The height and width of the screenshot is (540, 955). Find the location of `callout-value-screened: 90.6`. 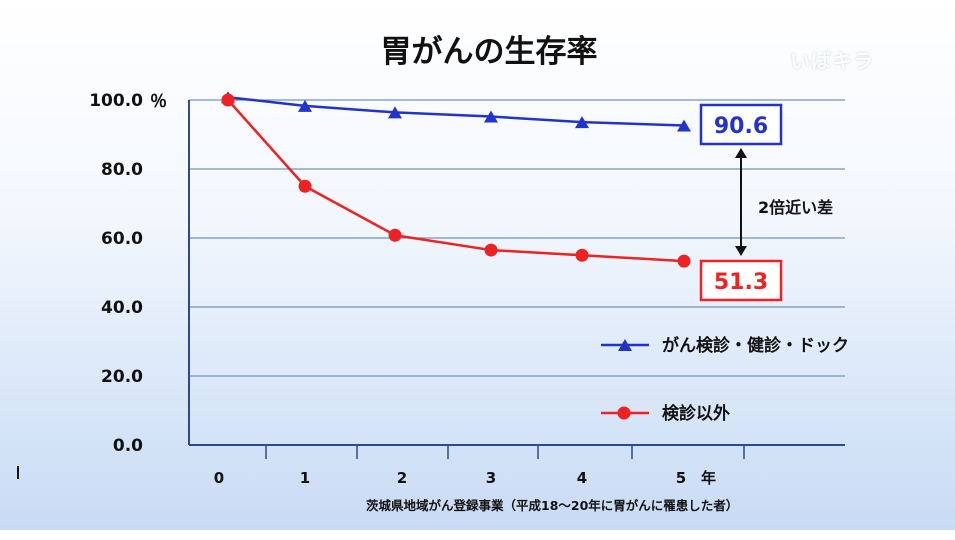

callout-value-screened: 90.6 is located at coordinates (741, 126).